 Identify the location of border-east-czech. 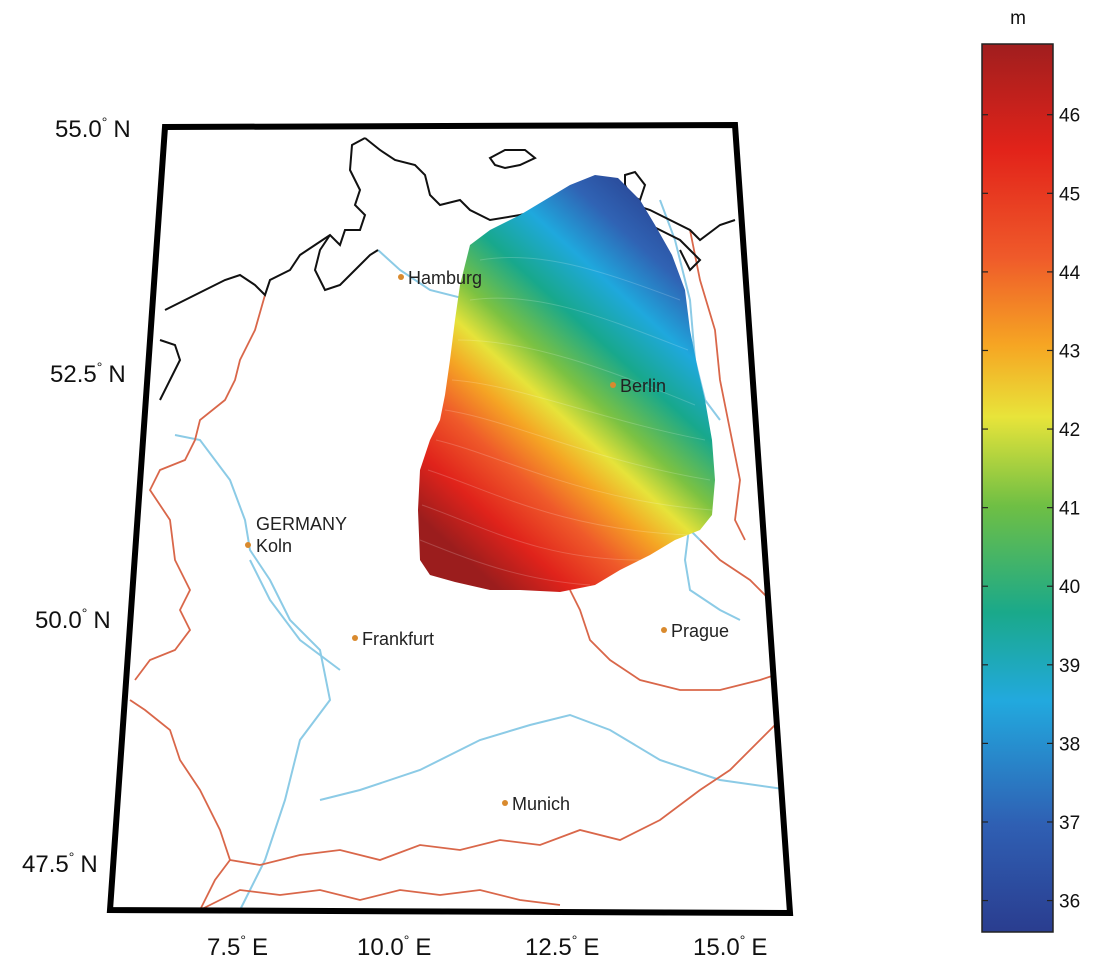
(679, 640).